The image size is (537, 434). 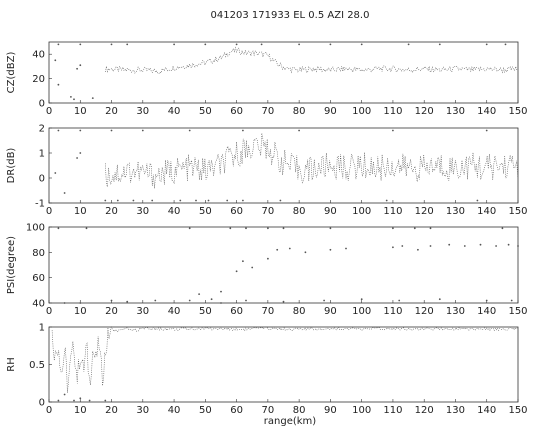 What do you see at coordinates (38, 79) in the screenshot?
I see `y-tick-label: 20` at bounding box center [38, 79].